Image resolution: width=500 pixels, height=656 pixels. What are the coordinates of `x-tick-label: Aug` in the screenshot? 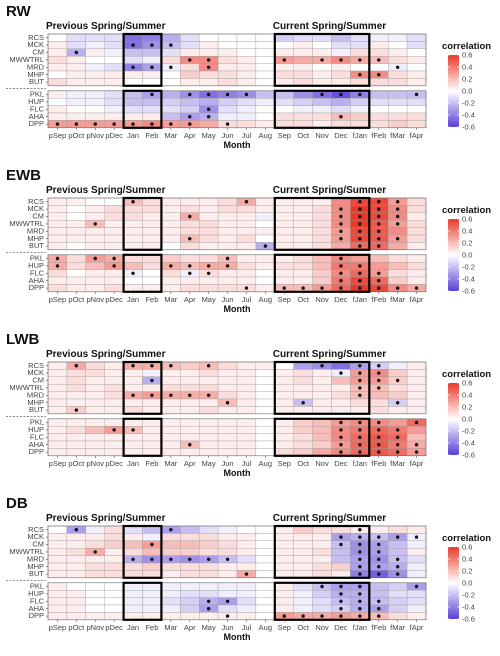 It's located at (265, 299).